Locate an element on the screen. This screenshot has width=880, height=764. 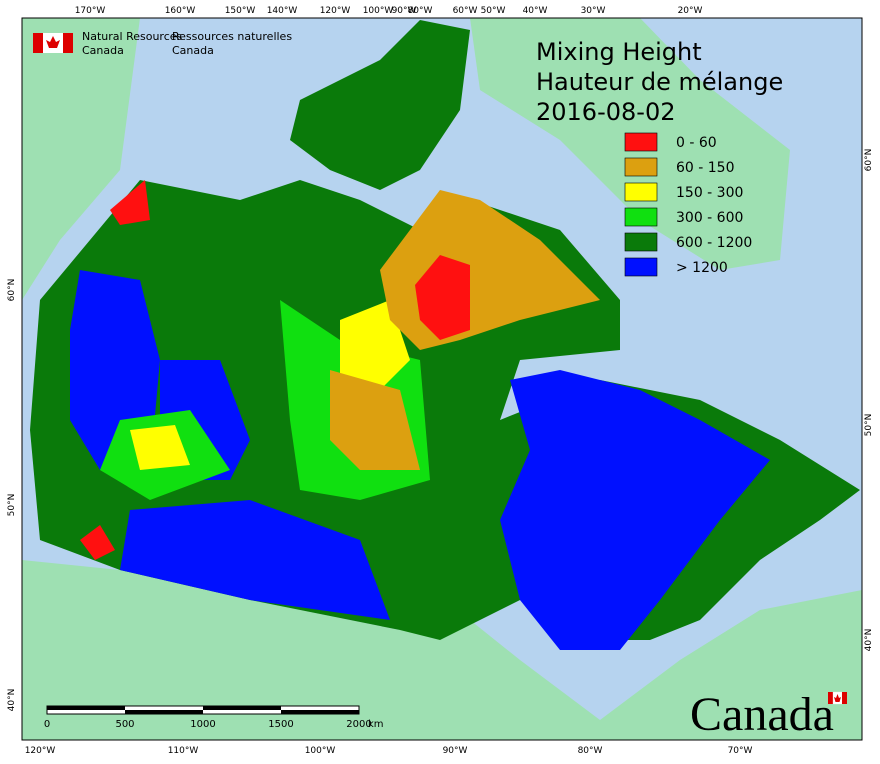
graticule-label: 140°W is located at coordinates (282, 11).